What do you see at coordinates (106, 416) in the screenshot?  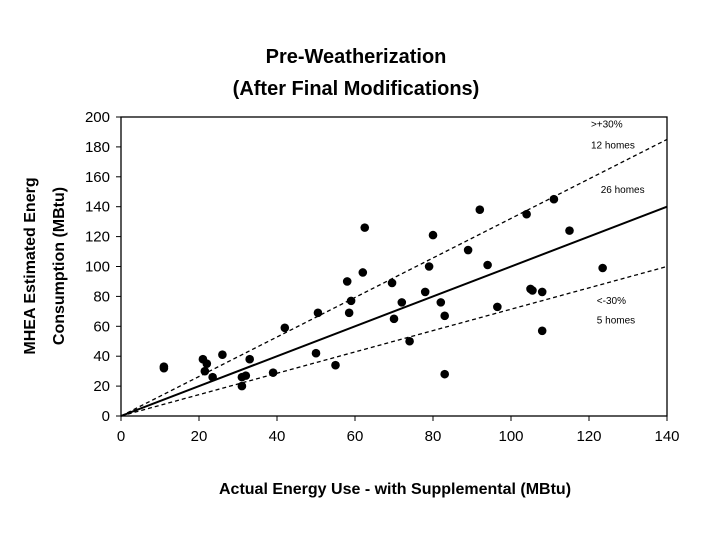 I see `y-tick-label: 0` at bounding box center [106, 416].